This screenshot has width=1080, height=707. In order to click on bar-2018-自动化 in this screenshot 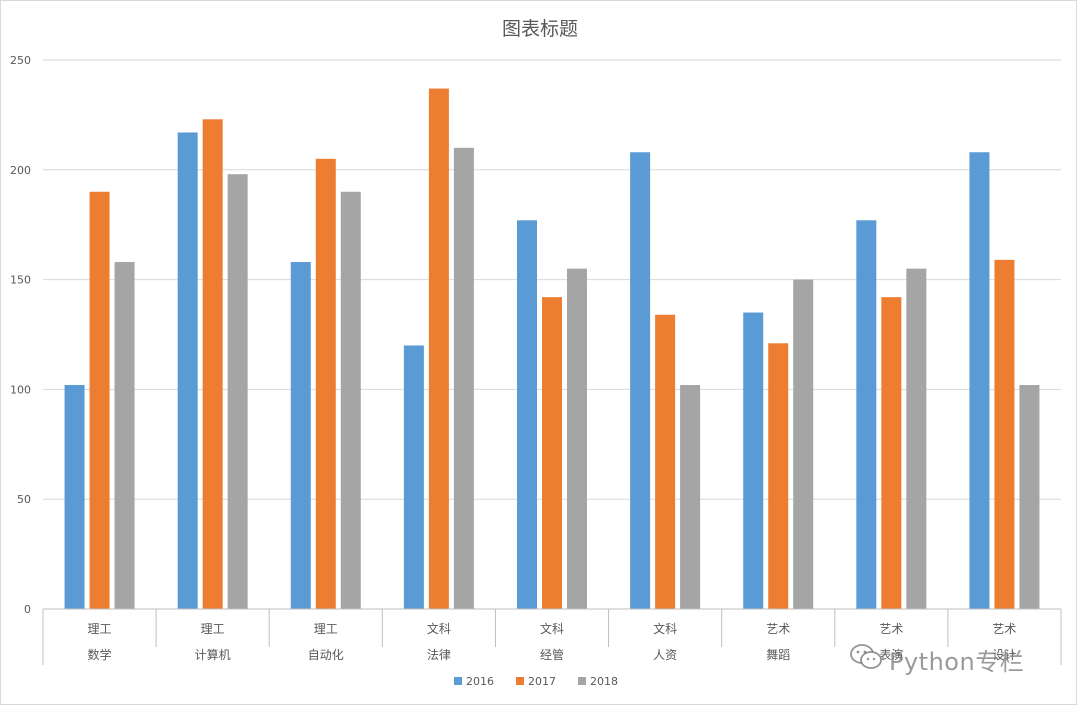, I will do `click(350, 400)`.